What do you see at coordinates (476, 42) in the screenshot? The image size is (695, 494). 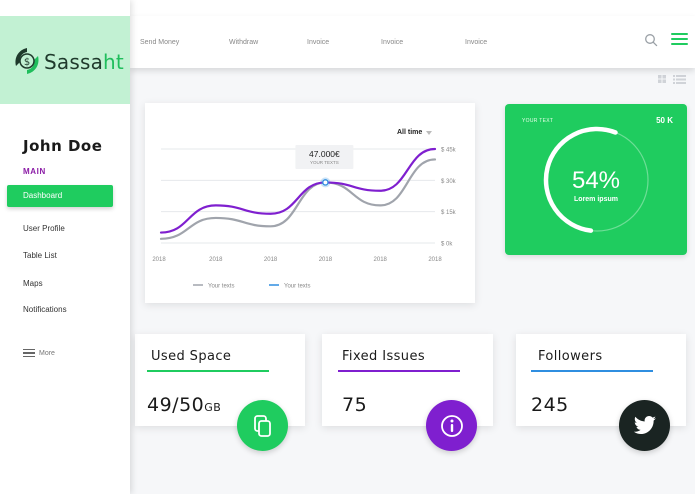 I see `nav-link-invoice-3: Invoice` at bounding box center [476, 42].